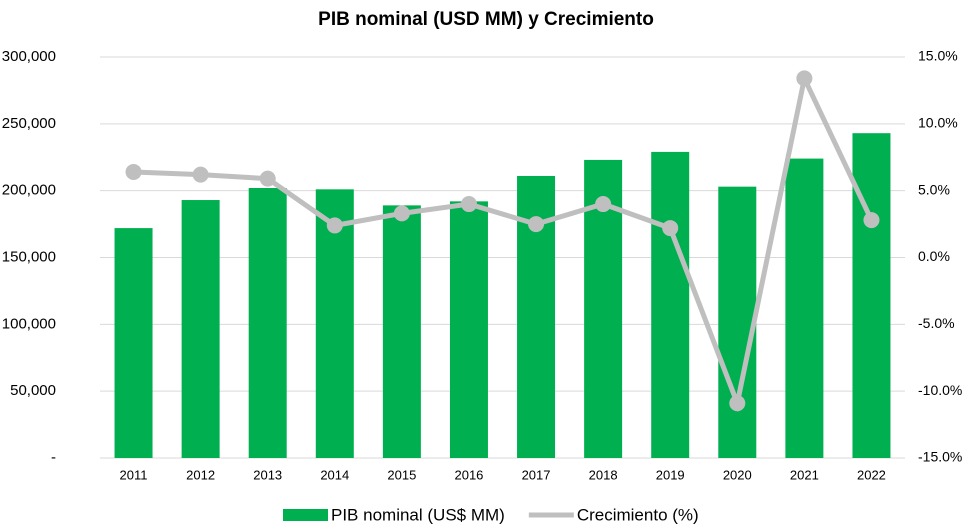 This screenshot has width=973, height=527. Describe the element at coordinates (29, 256) in the screenshot. I see `y-tick-label: 150,000` at that location.